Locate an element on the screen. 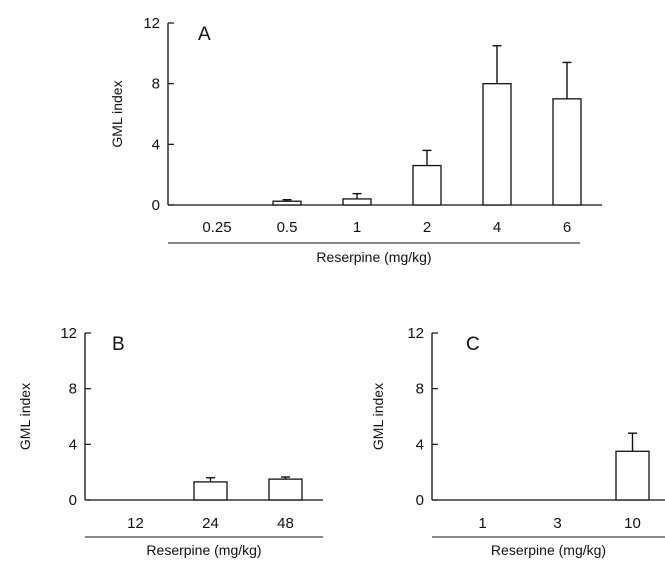 The height and width of the screenshot is (562, 665). x-tick-label: 24 is located at coordinates (210, 523).